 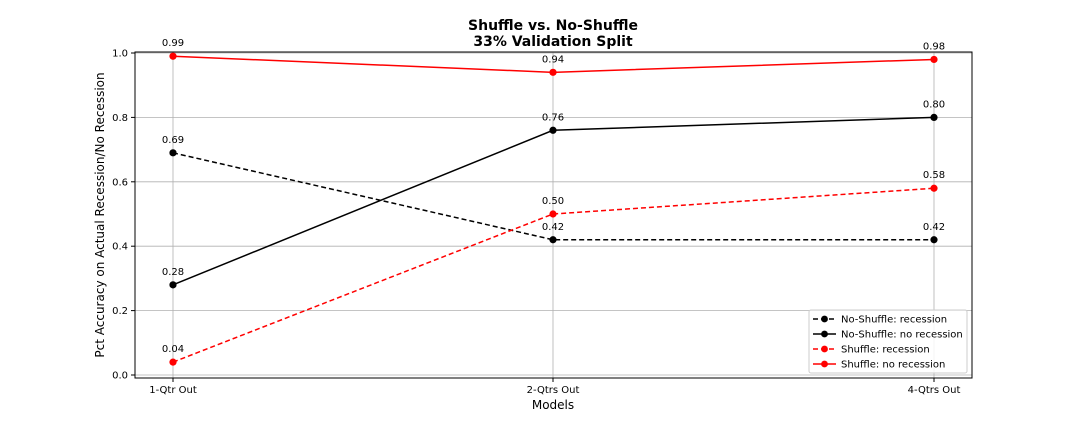 I want to click on data-label: 0.50, so click(x=553, y=201).